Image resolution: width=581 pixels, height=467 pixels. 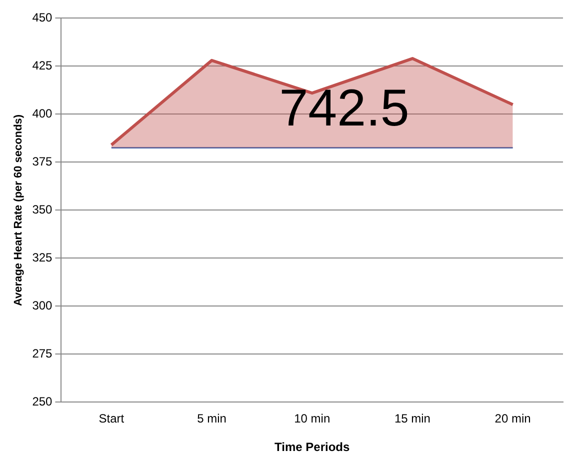 What do you see at coordinates (412, 419) in the screenshot?
I see `x-tick-label: 15 min` at bounding box center [412, 419].